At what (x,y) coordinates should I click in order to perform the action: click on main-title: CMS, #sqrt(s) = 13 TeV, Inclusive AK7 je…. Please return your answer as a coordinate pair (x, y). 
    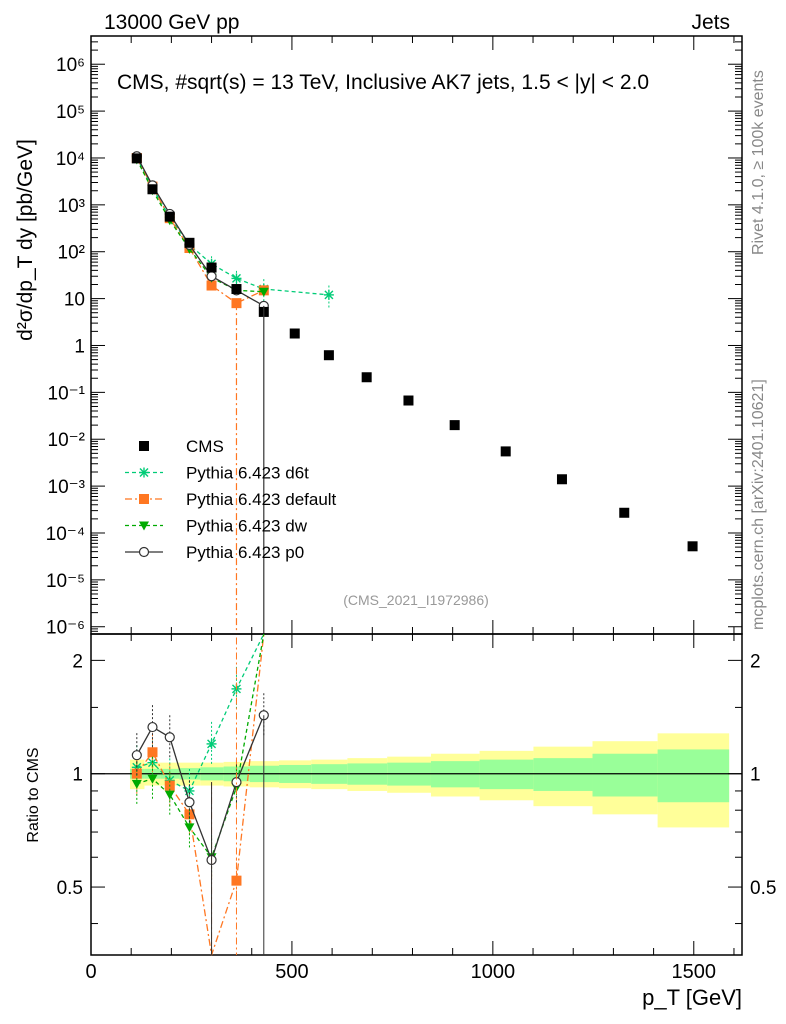
    Looking at the image, I should click on (383, 82).